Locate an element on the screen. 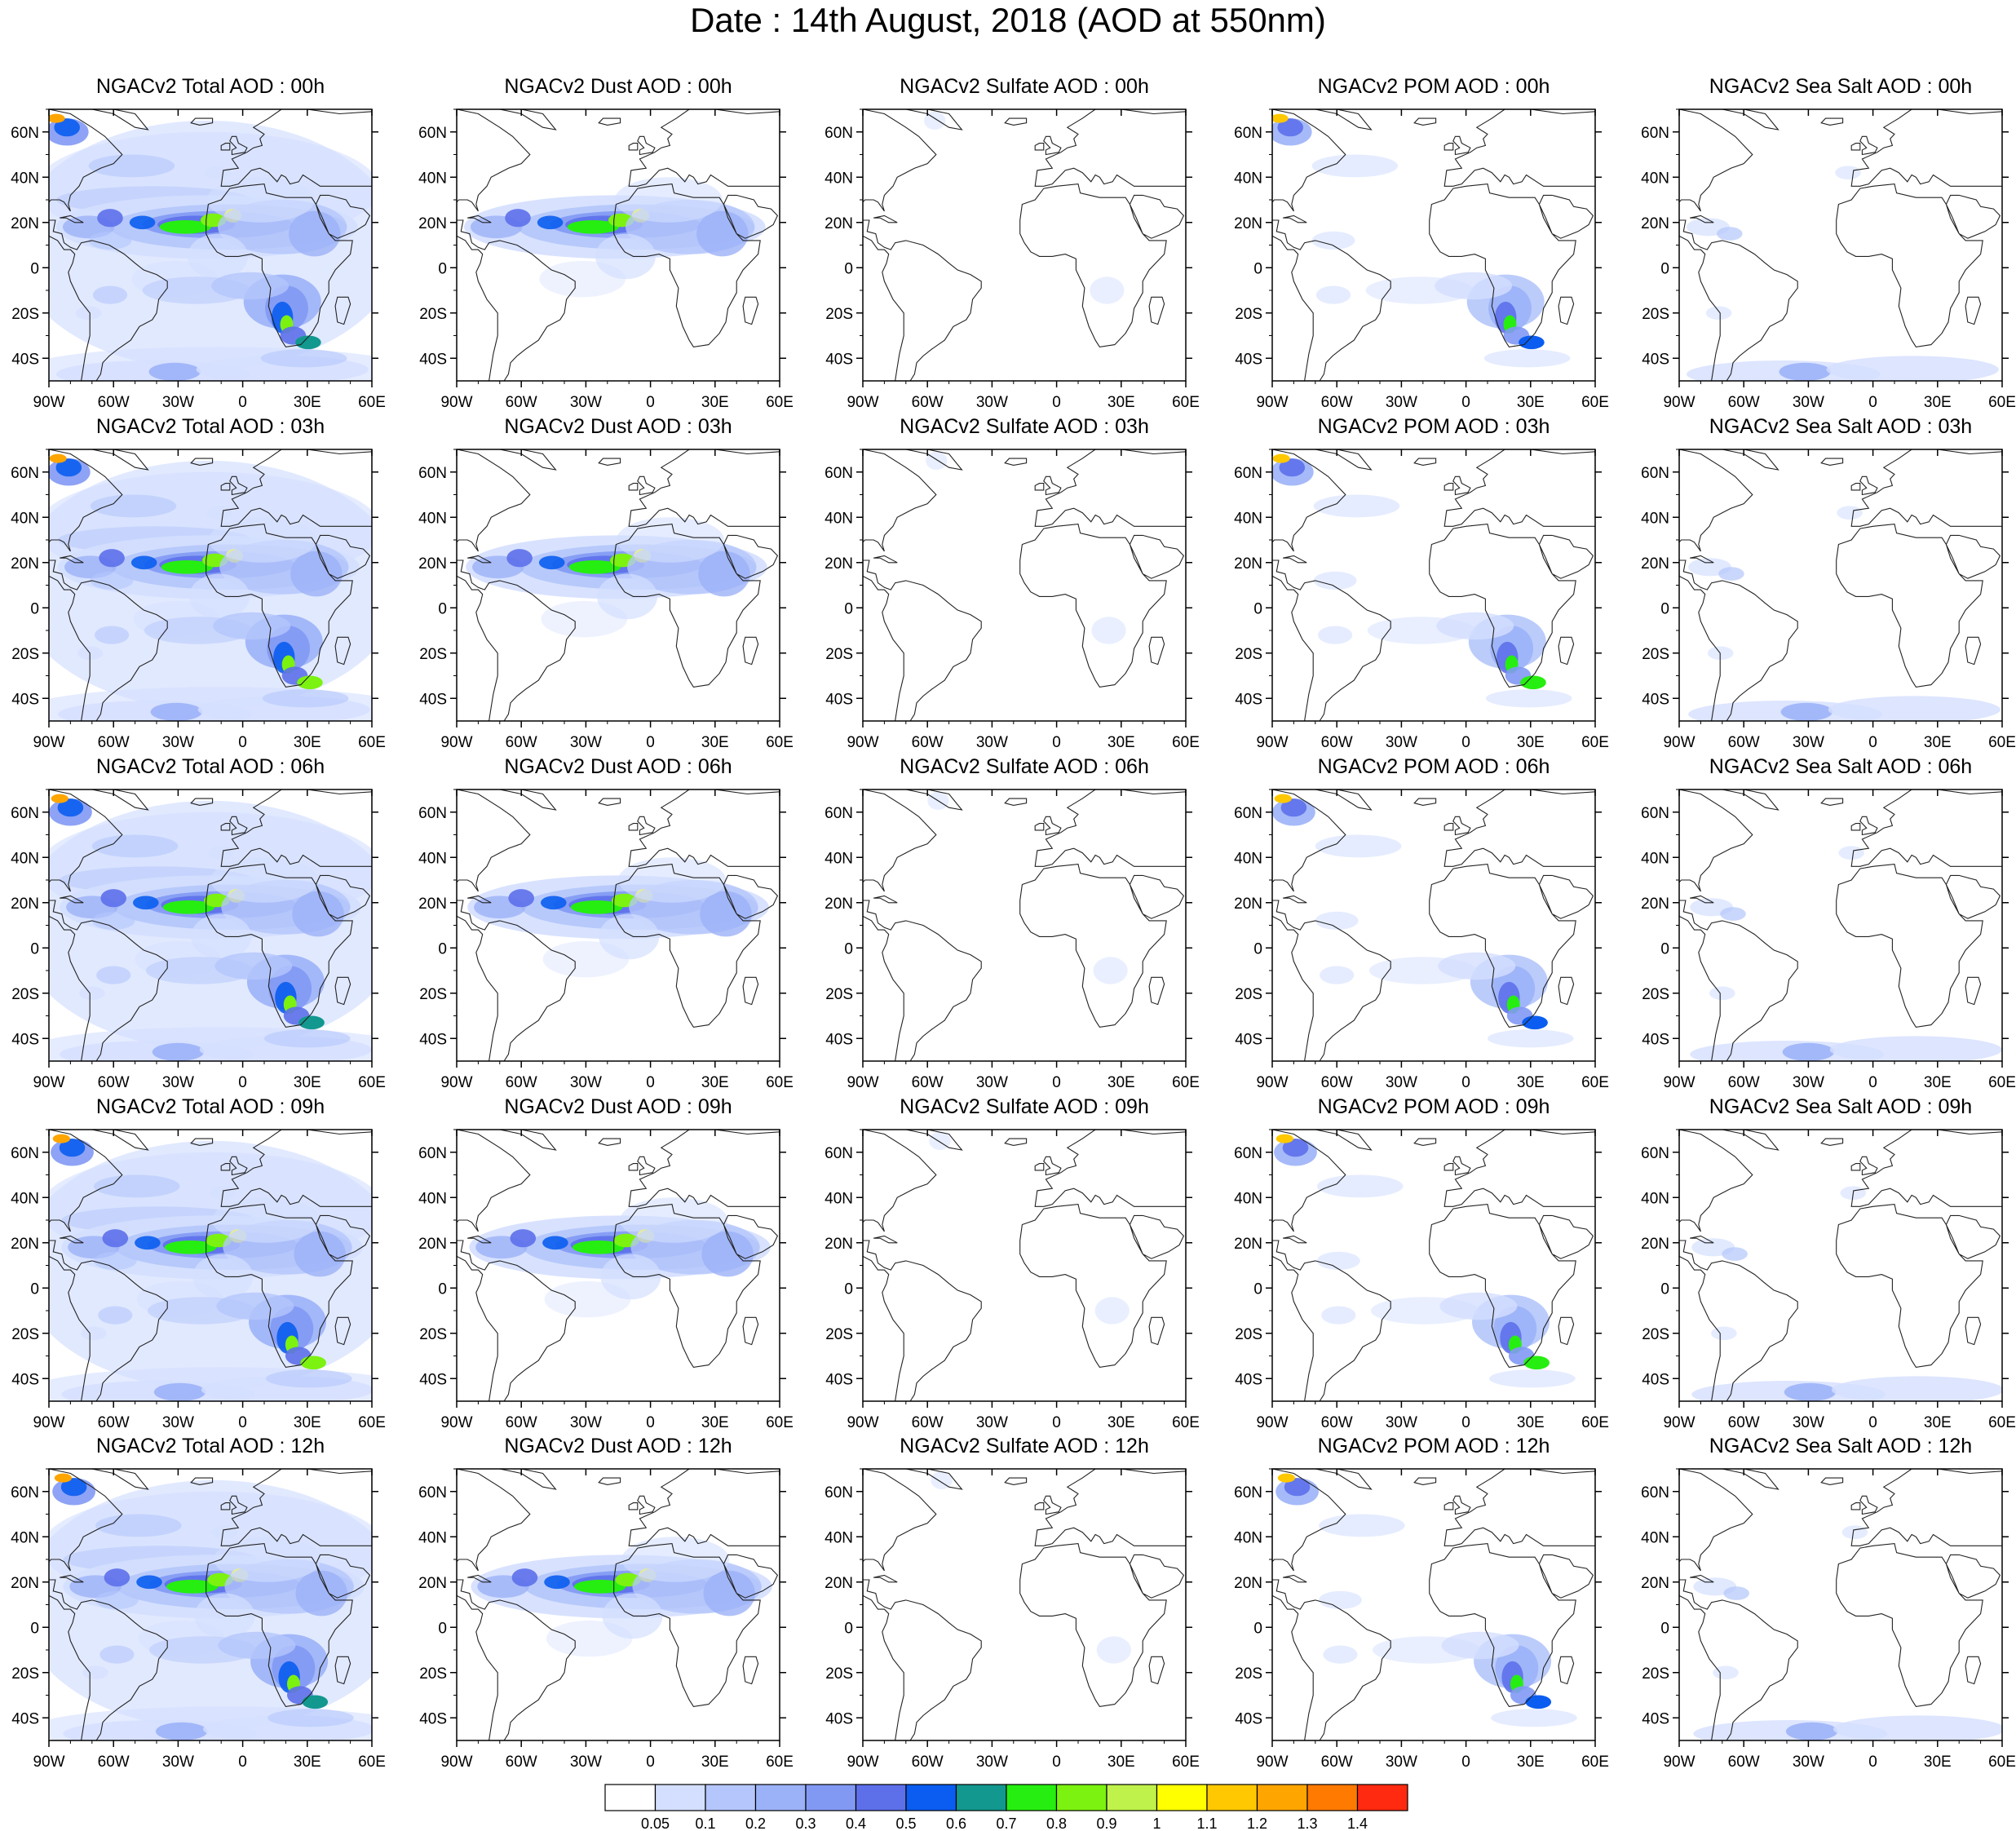  panel-title: NGACv2 Sulfate AOD : 12h is located at coordinates (1024, 1446).